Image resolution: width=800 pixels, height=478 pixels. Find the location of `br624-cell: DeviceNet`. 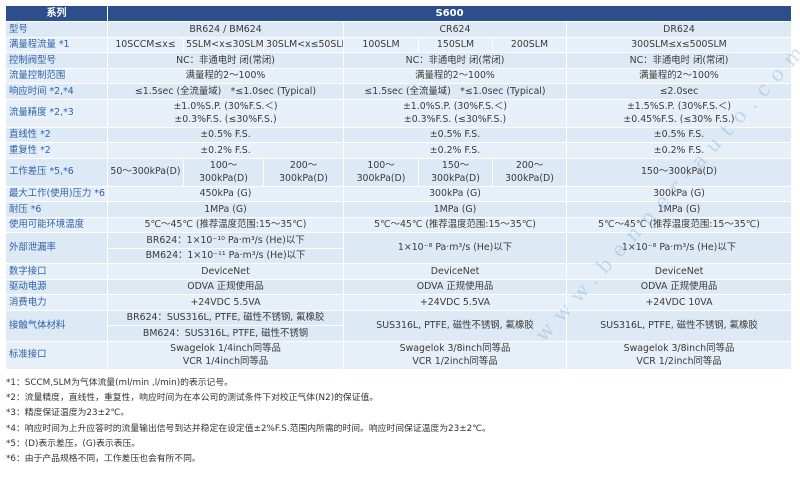

br624-cell: DeviceNet is located at coordinates (225, 271).